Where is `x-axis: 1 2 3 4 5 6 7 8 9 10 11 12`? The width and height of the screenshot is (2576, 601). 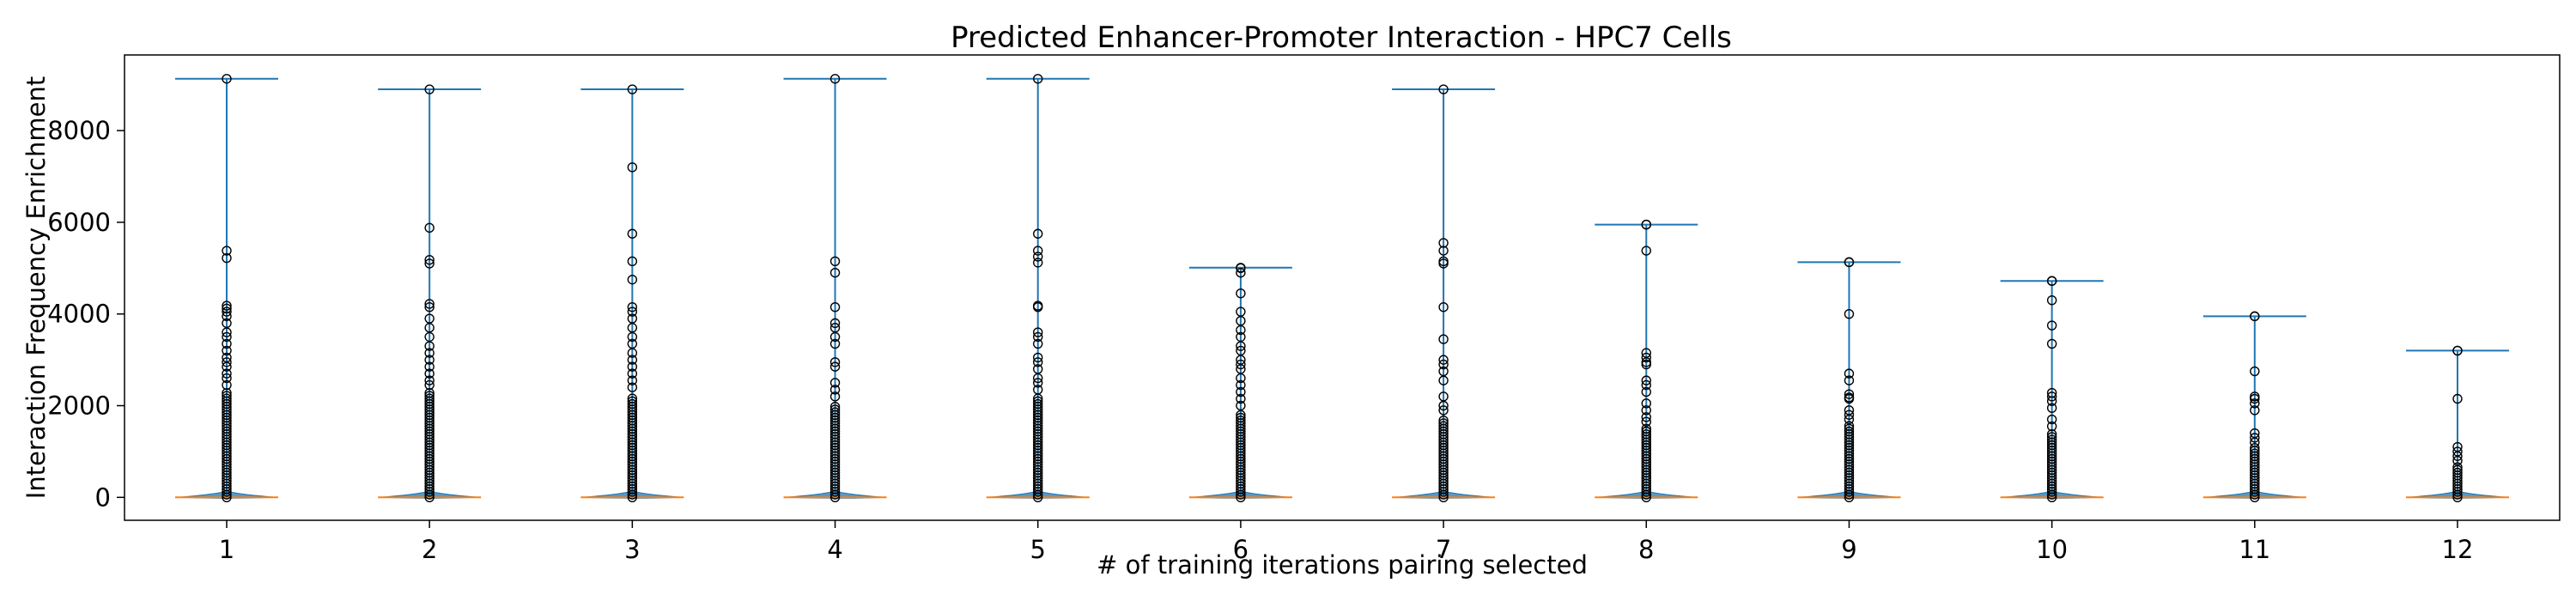 x-axis: 1 2 3 4 5 6 7 8 9 10 11 12 is located at coordinates (1346, 542).